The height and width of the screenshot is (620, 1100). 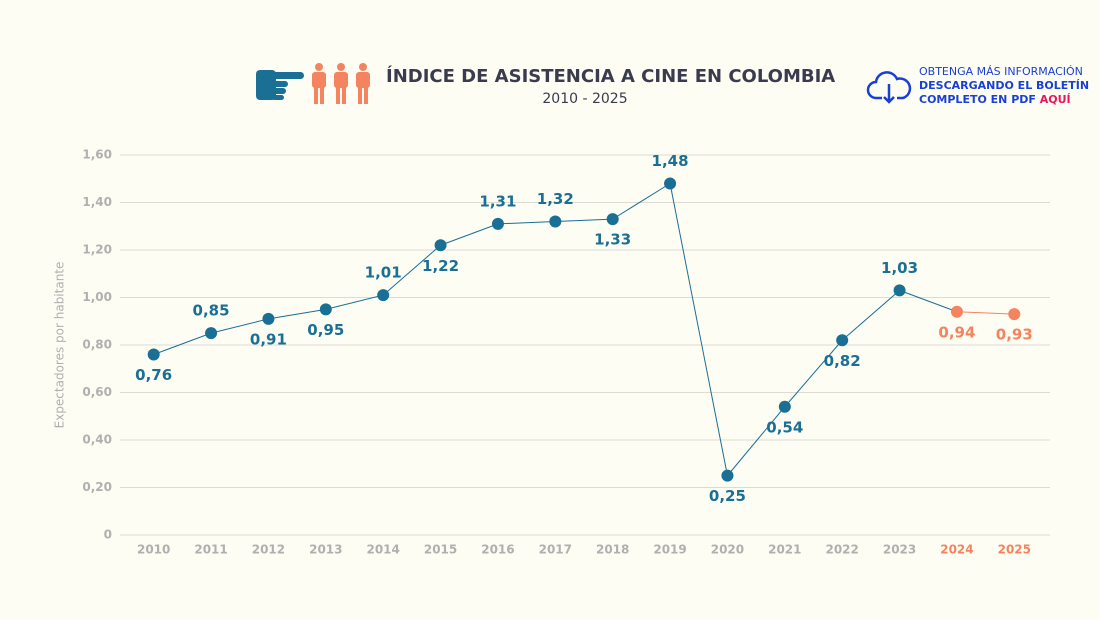 What do you see at coordinates (899, 268) in the screenshot?
I see `data-label: 1,03` at bounding box center [899, 268].